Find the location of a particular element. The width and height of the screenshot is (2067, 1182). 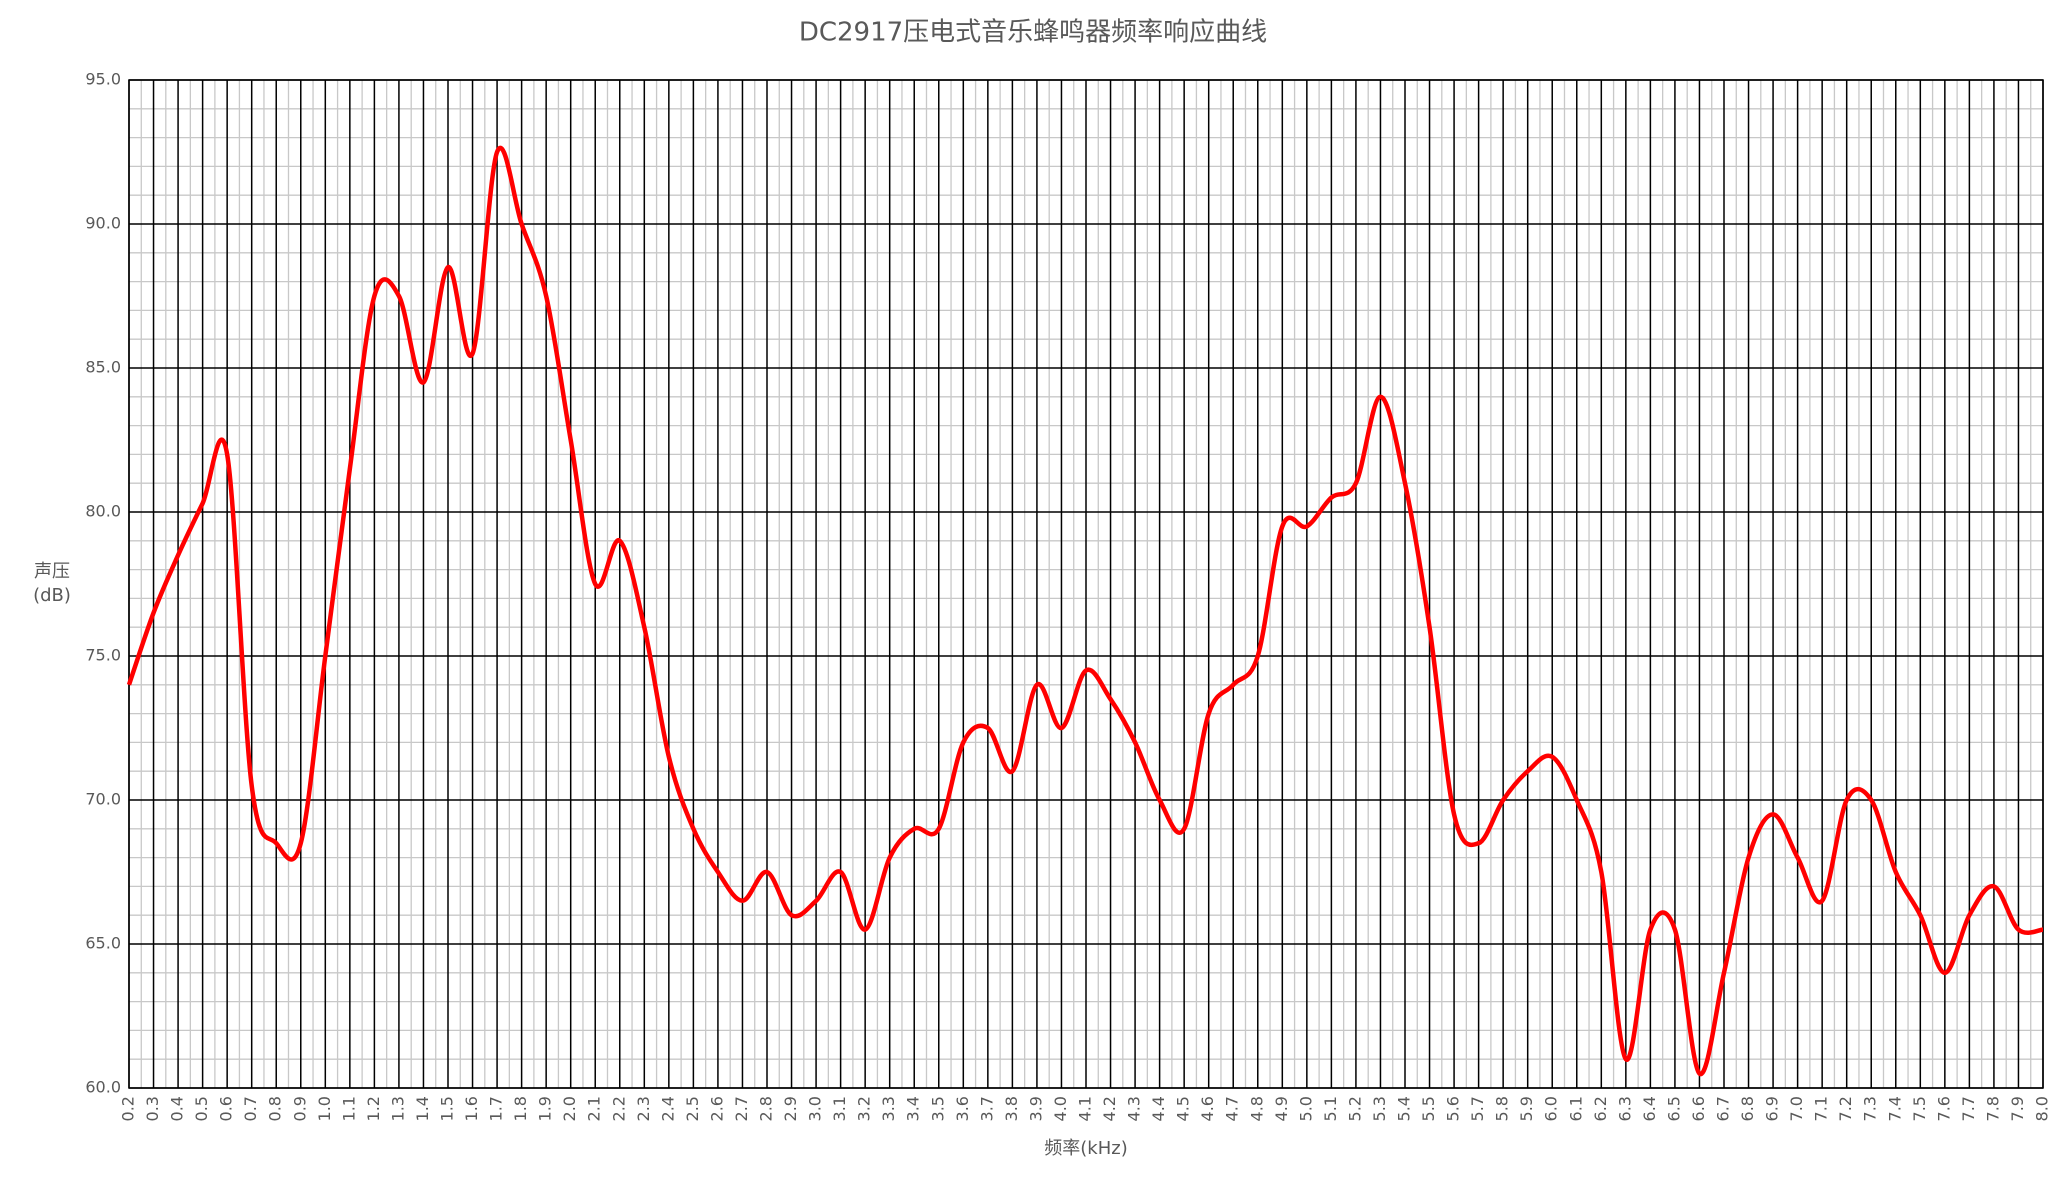

x-tick-label: 6.9 is located at coordinates (1772, 1108).